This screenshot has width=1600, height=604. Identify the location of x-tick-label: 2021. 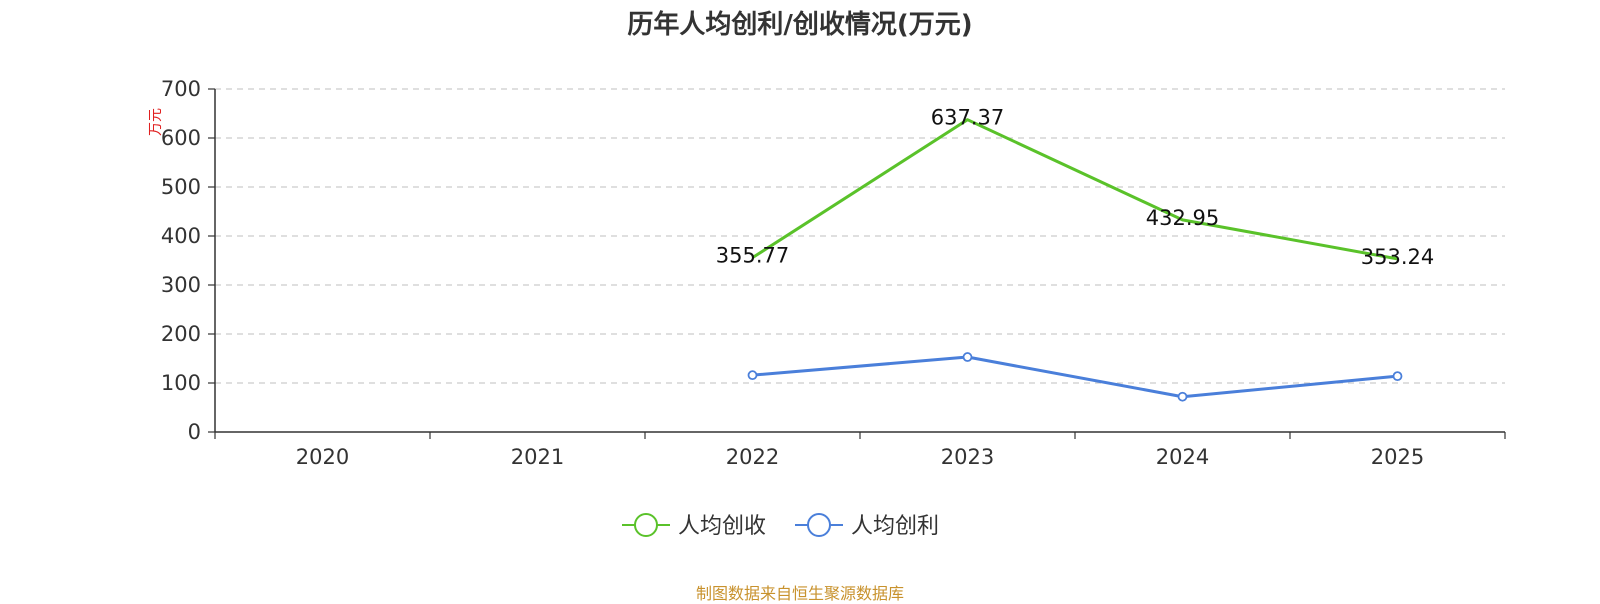
(537, 457).